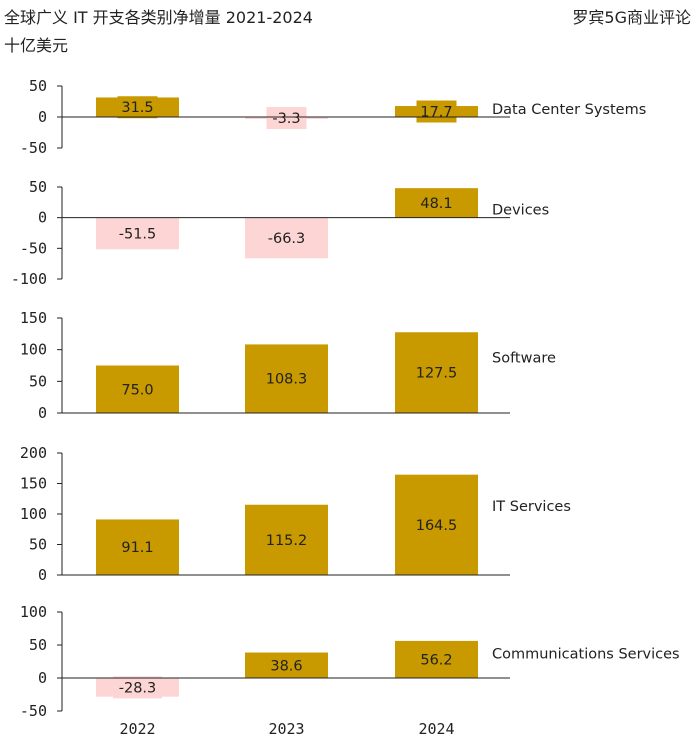 This screenshot has width=695, height=742. Describe the element at coordinates (33, 453) in the screenshot. I see `y-tick-label: 200` at that location.